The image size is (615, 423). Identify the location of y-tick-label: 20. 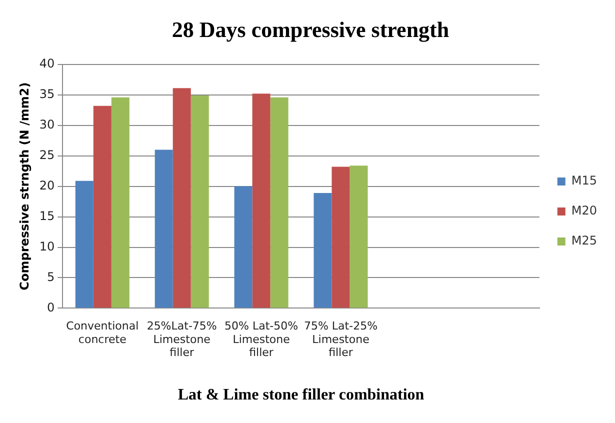
(47, 185).